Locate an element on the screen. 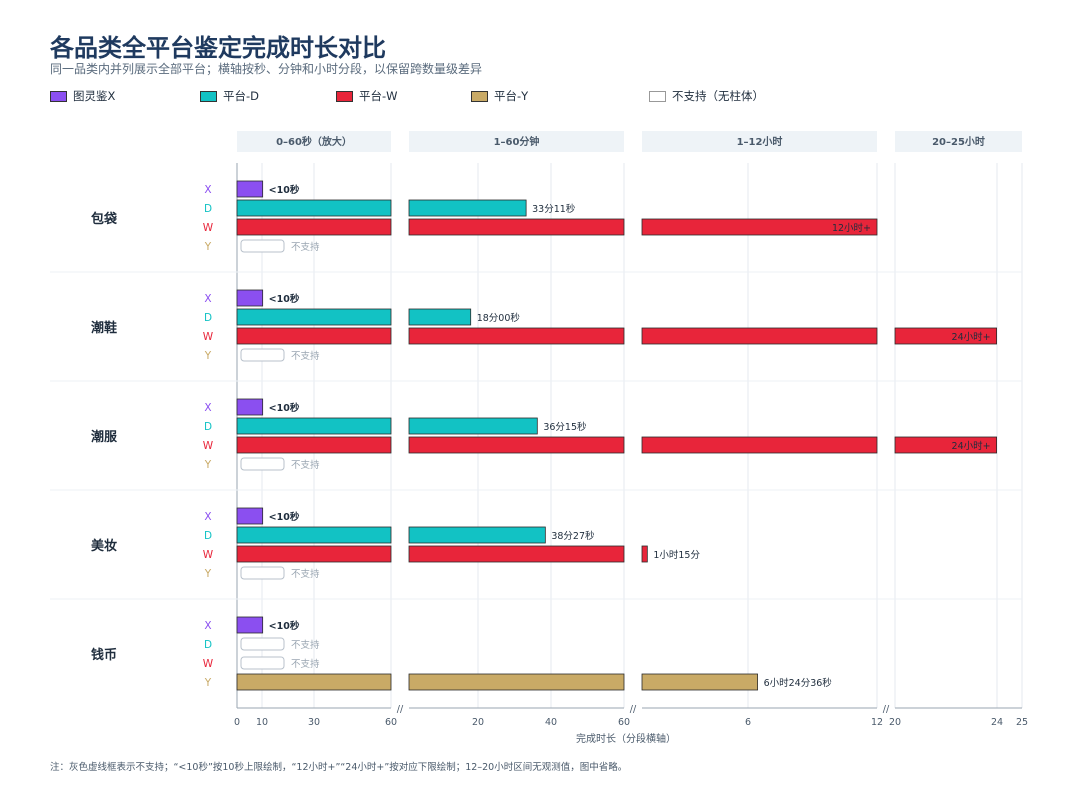 The image size is (1080, 793). x-tick-label: 40 is located at coordinates (551, 722).